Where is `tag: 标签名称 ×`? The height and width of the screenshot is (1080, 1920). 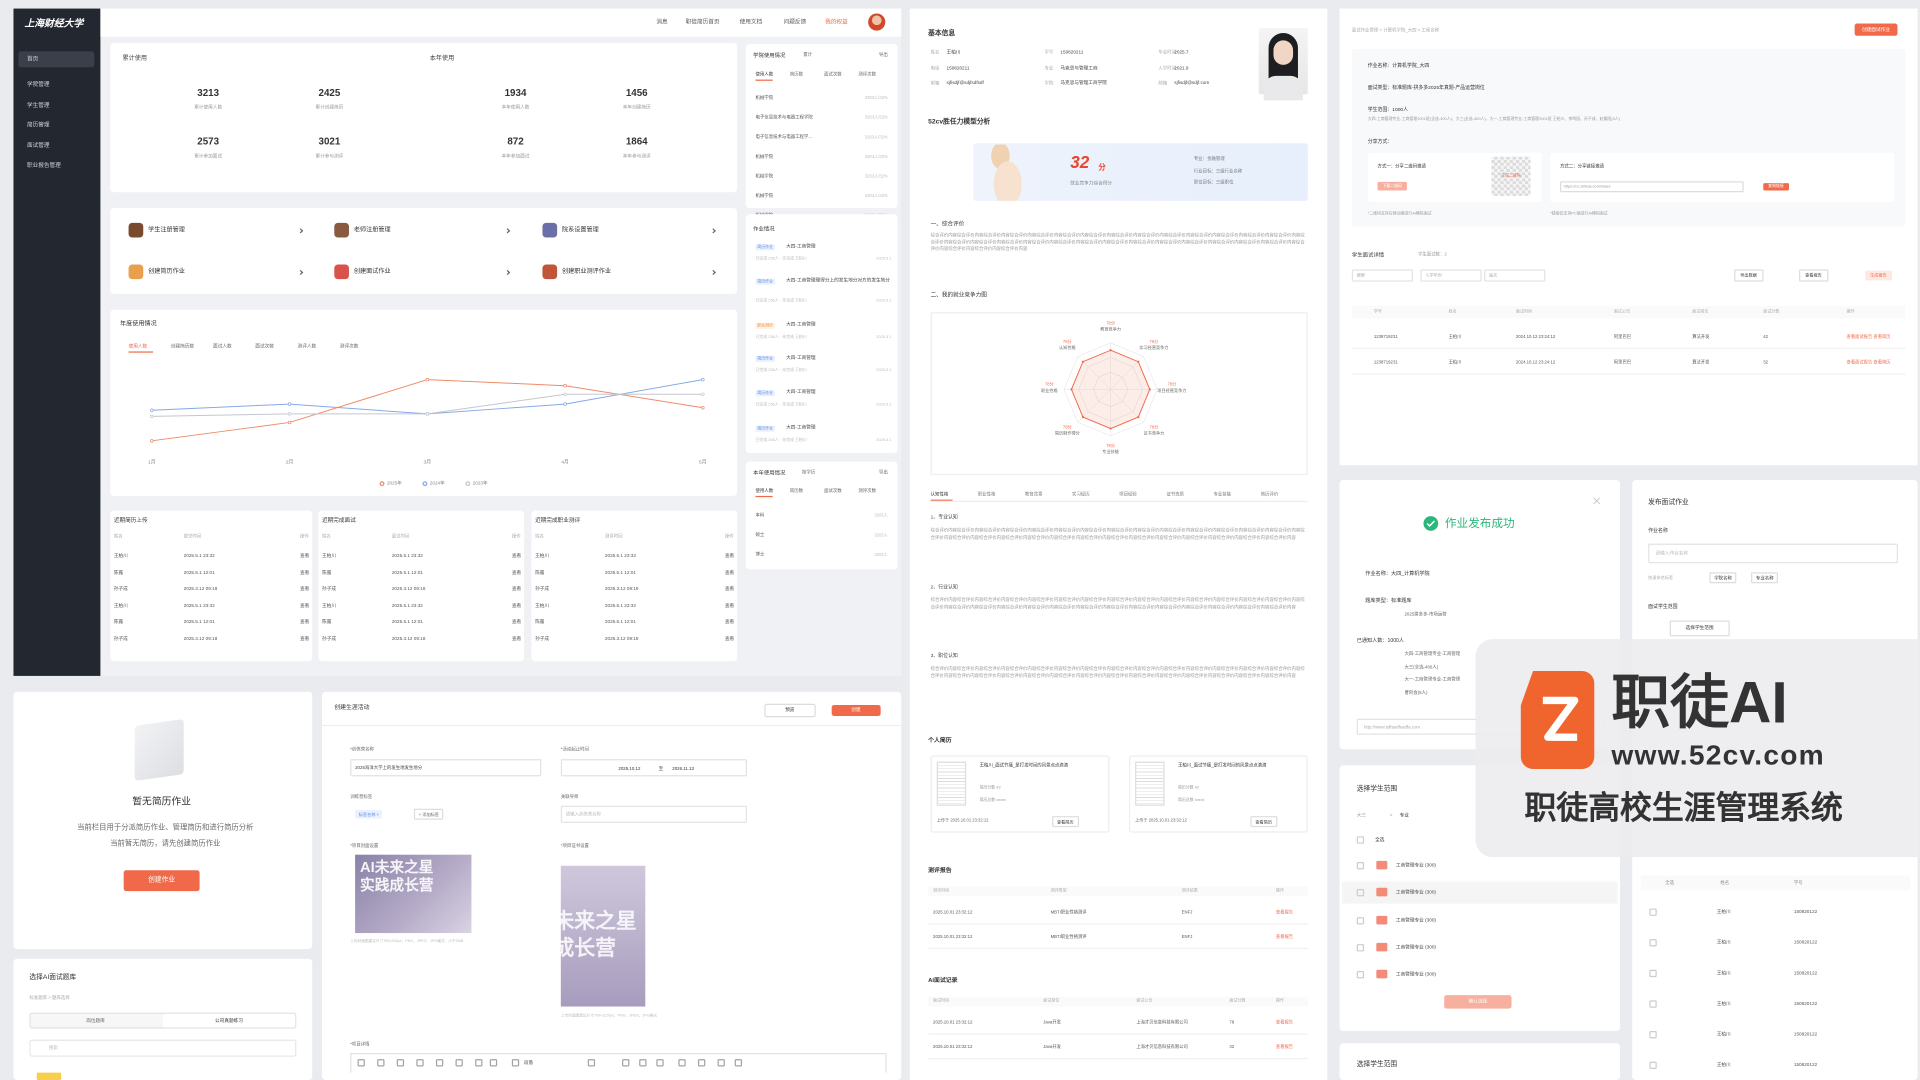
tag: 标签名称 × is located at coordinates (369, 814).